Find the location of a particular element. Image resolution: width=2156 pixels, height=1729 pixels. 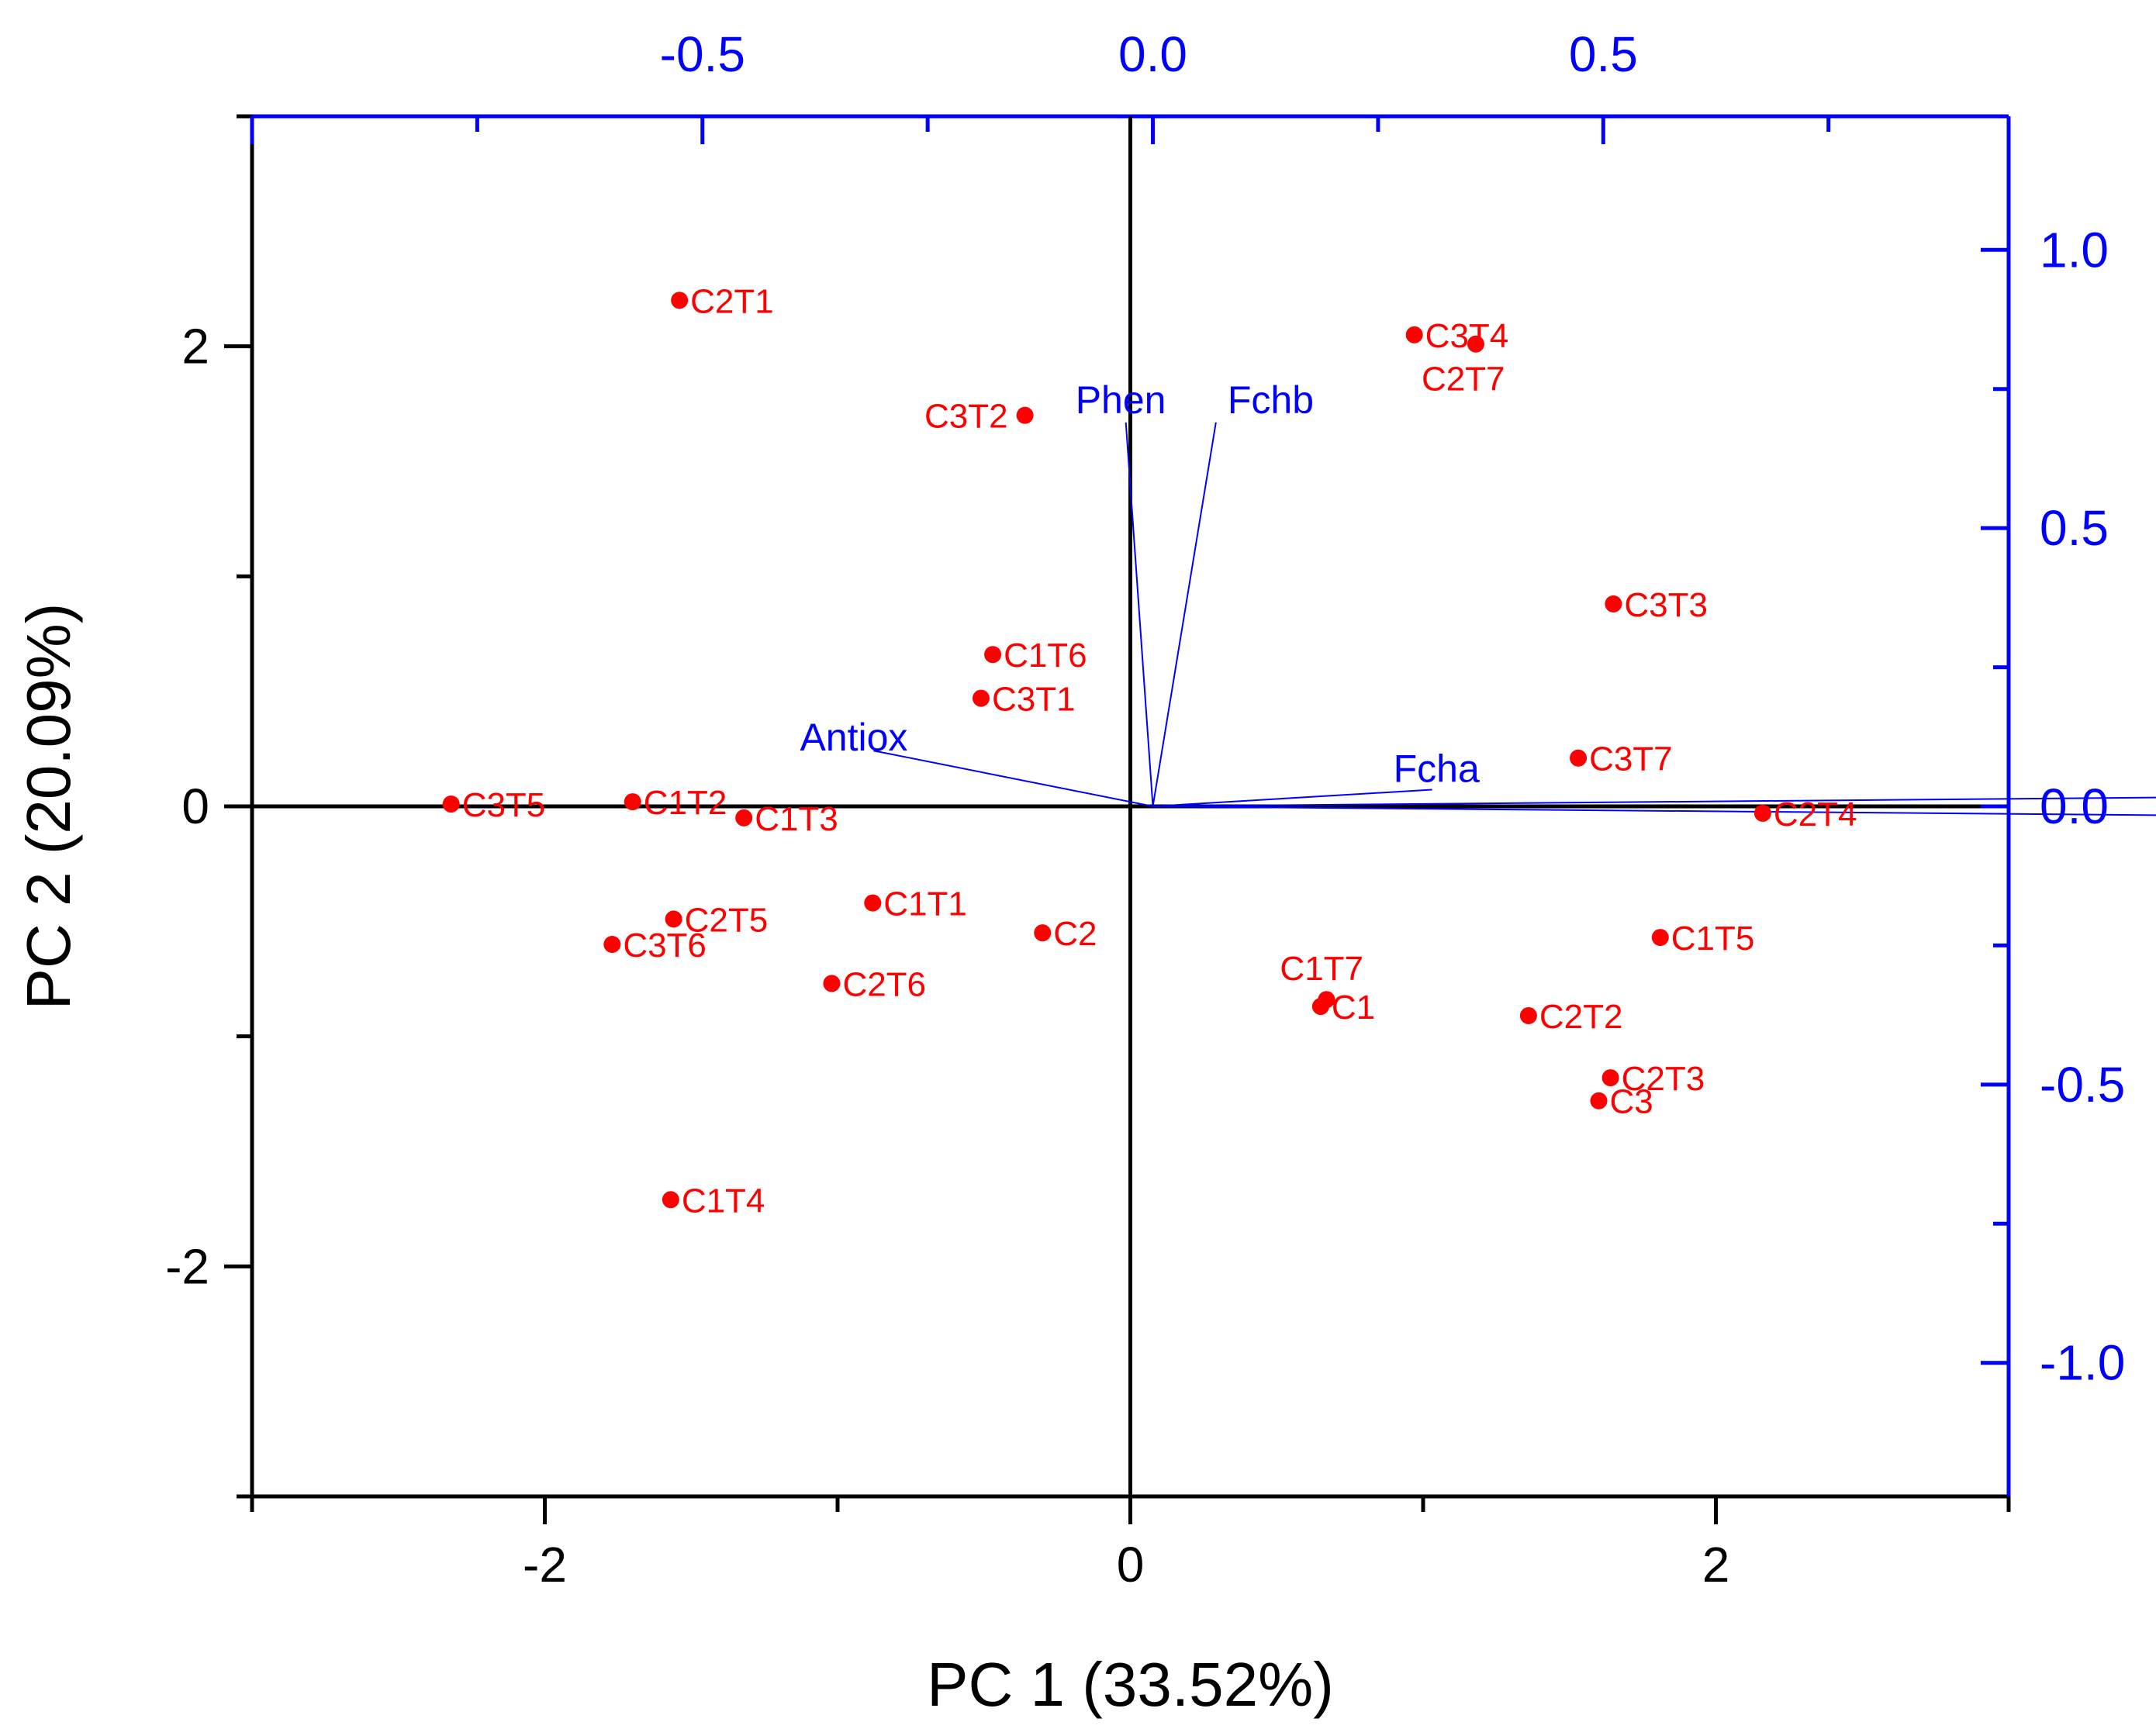

score-label: C1T6 is located at coordinates (1045, 656).